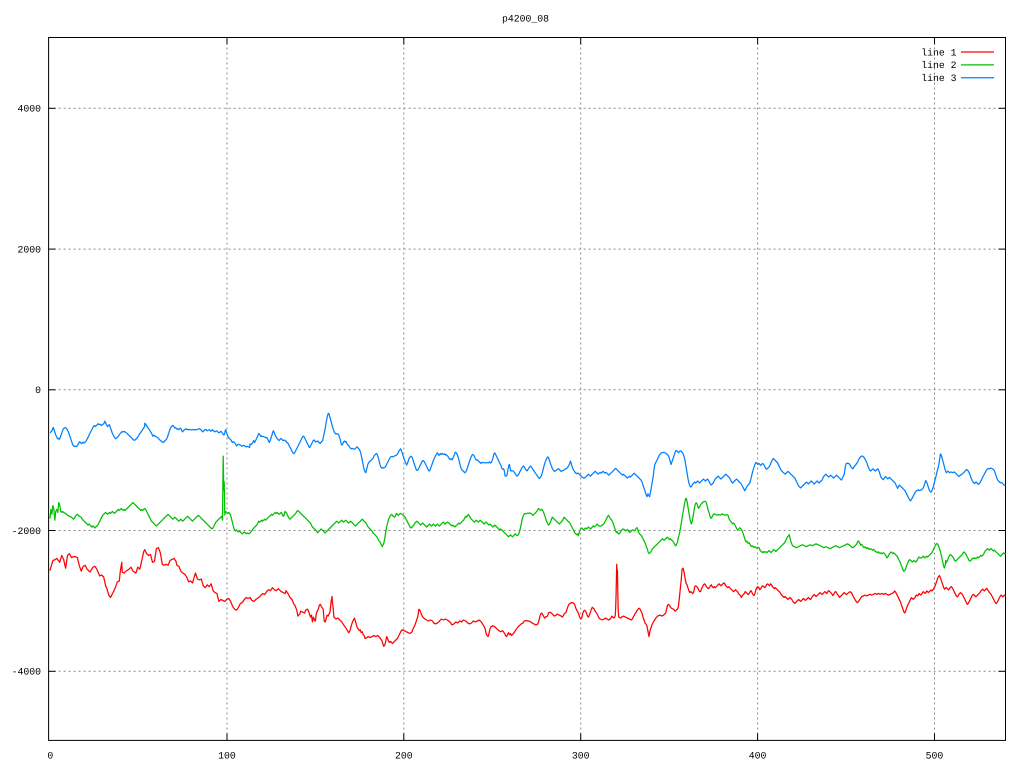 Image resolution: width=1024 pixels, height=773 pixels. Describe the element at coordinates (758, 755) in the screenshot. I see `svg-text: 400` at that location.